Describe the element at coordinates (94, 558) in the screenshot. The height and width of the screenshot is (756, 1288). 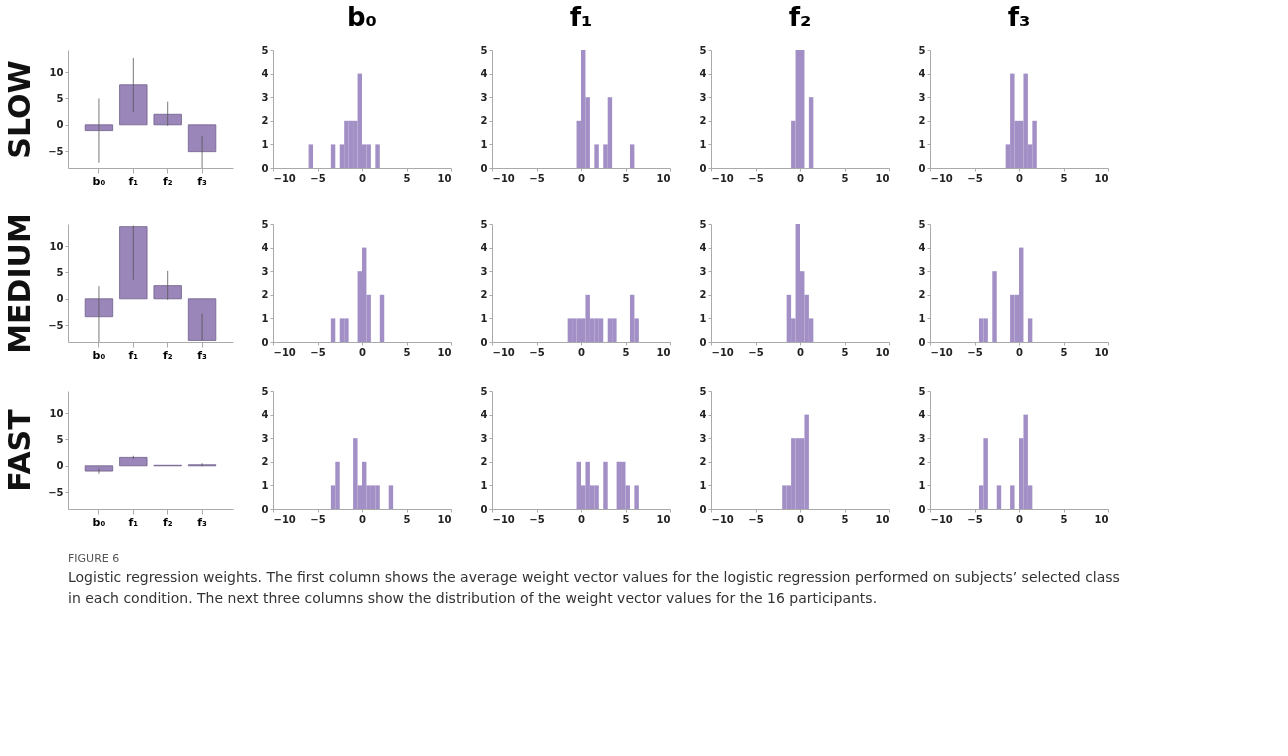
I see `caption: FIGURE 6` at that location.